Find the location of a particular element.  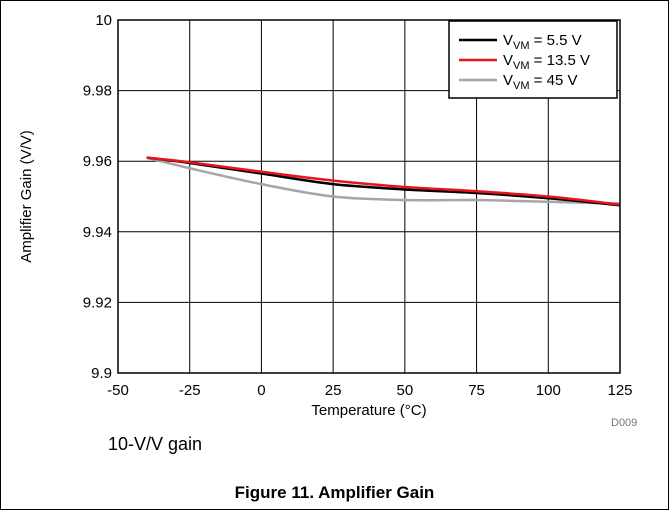

legend-label: VVM = 13.5 V is located at coordinates (546, 62).